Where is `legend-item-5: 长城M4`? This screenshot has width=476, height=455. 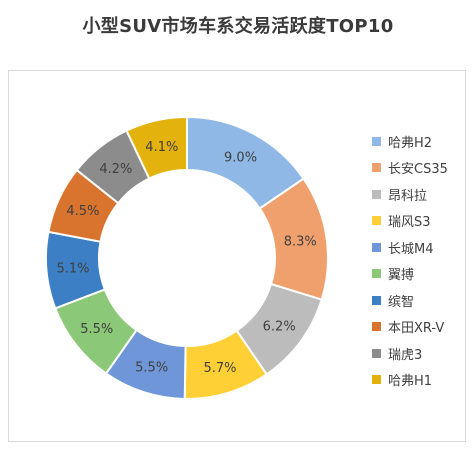
legend-item-5: 长城M4 is located at coordinates (422, 247).